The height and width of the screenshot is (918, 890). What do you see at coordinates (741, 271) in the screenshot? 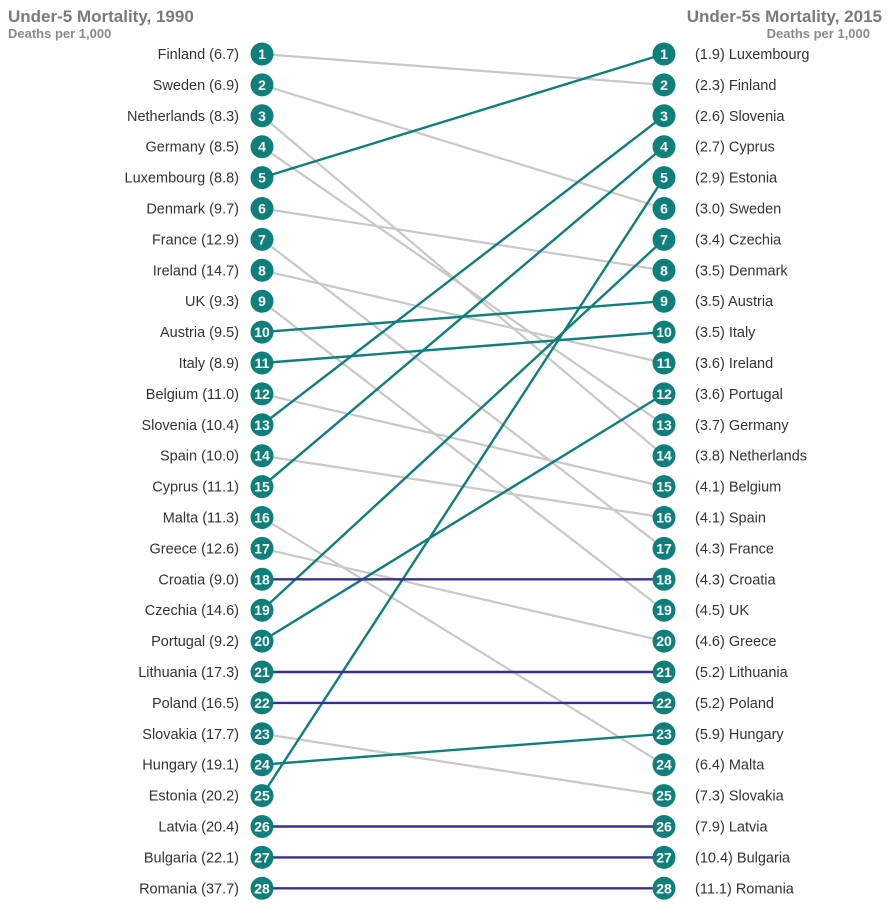
I see `right-label-denmark: (3.5) Denmark` at bounding box center [741, 271].